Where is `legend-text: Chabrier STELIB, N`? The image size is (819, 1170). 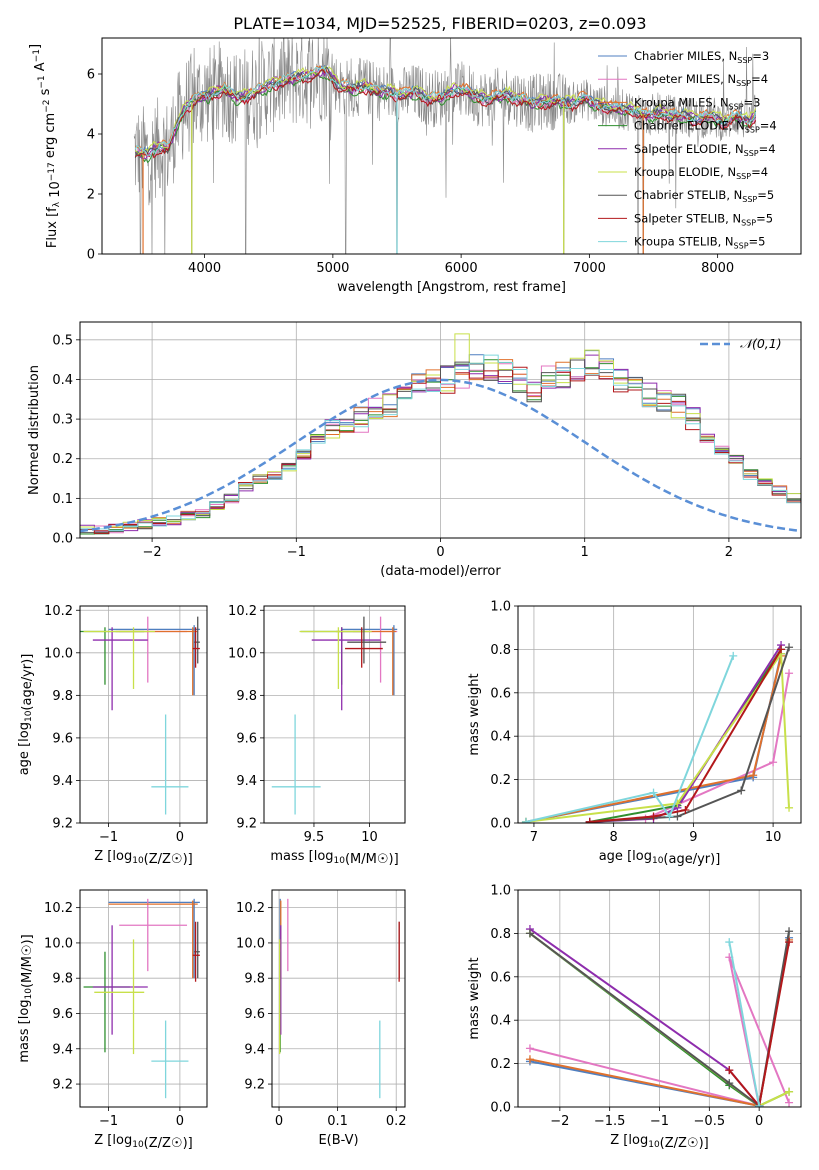 legend-text: Chabrier STELIB, N is located at coordinates (688, 195).